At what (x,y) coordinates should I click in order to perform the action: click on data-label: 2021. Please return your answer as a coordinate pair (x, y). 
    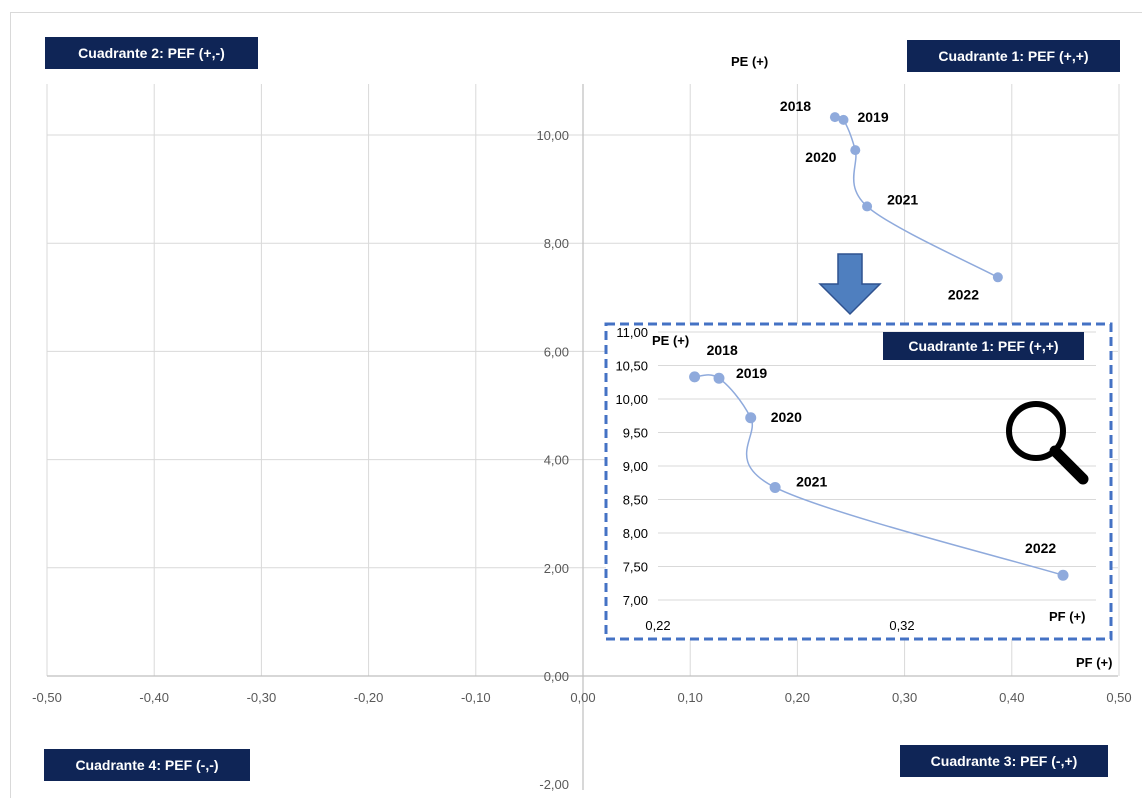
    Looking at the image, I should click on (902, 199).